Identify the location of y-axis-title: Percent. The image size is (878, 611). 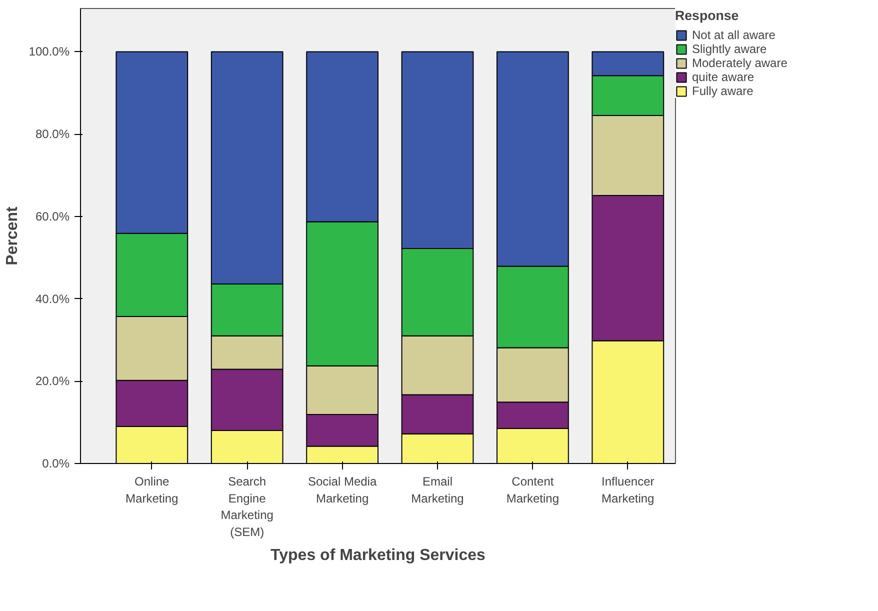
(12, 236).